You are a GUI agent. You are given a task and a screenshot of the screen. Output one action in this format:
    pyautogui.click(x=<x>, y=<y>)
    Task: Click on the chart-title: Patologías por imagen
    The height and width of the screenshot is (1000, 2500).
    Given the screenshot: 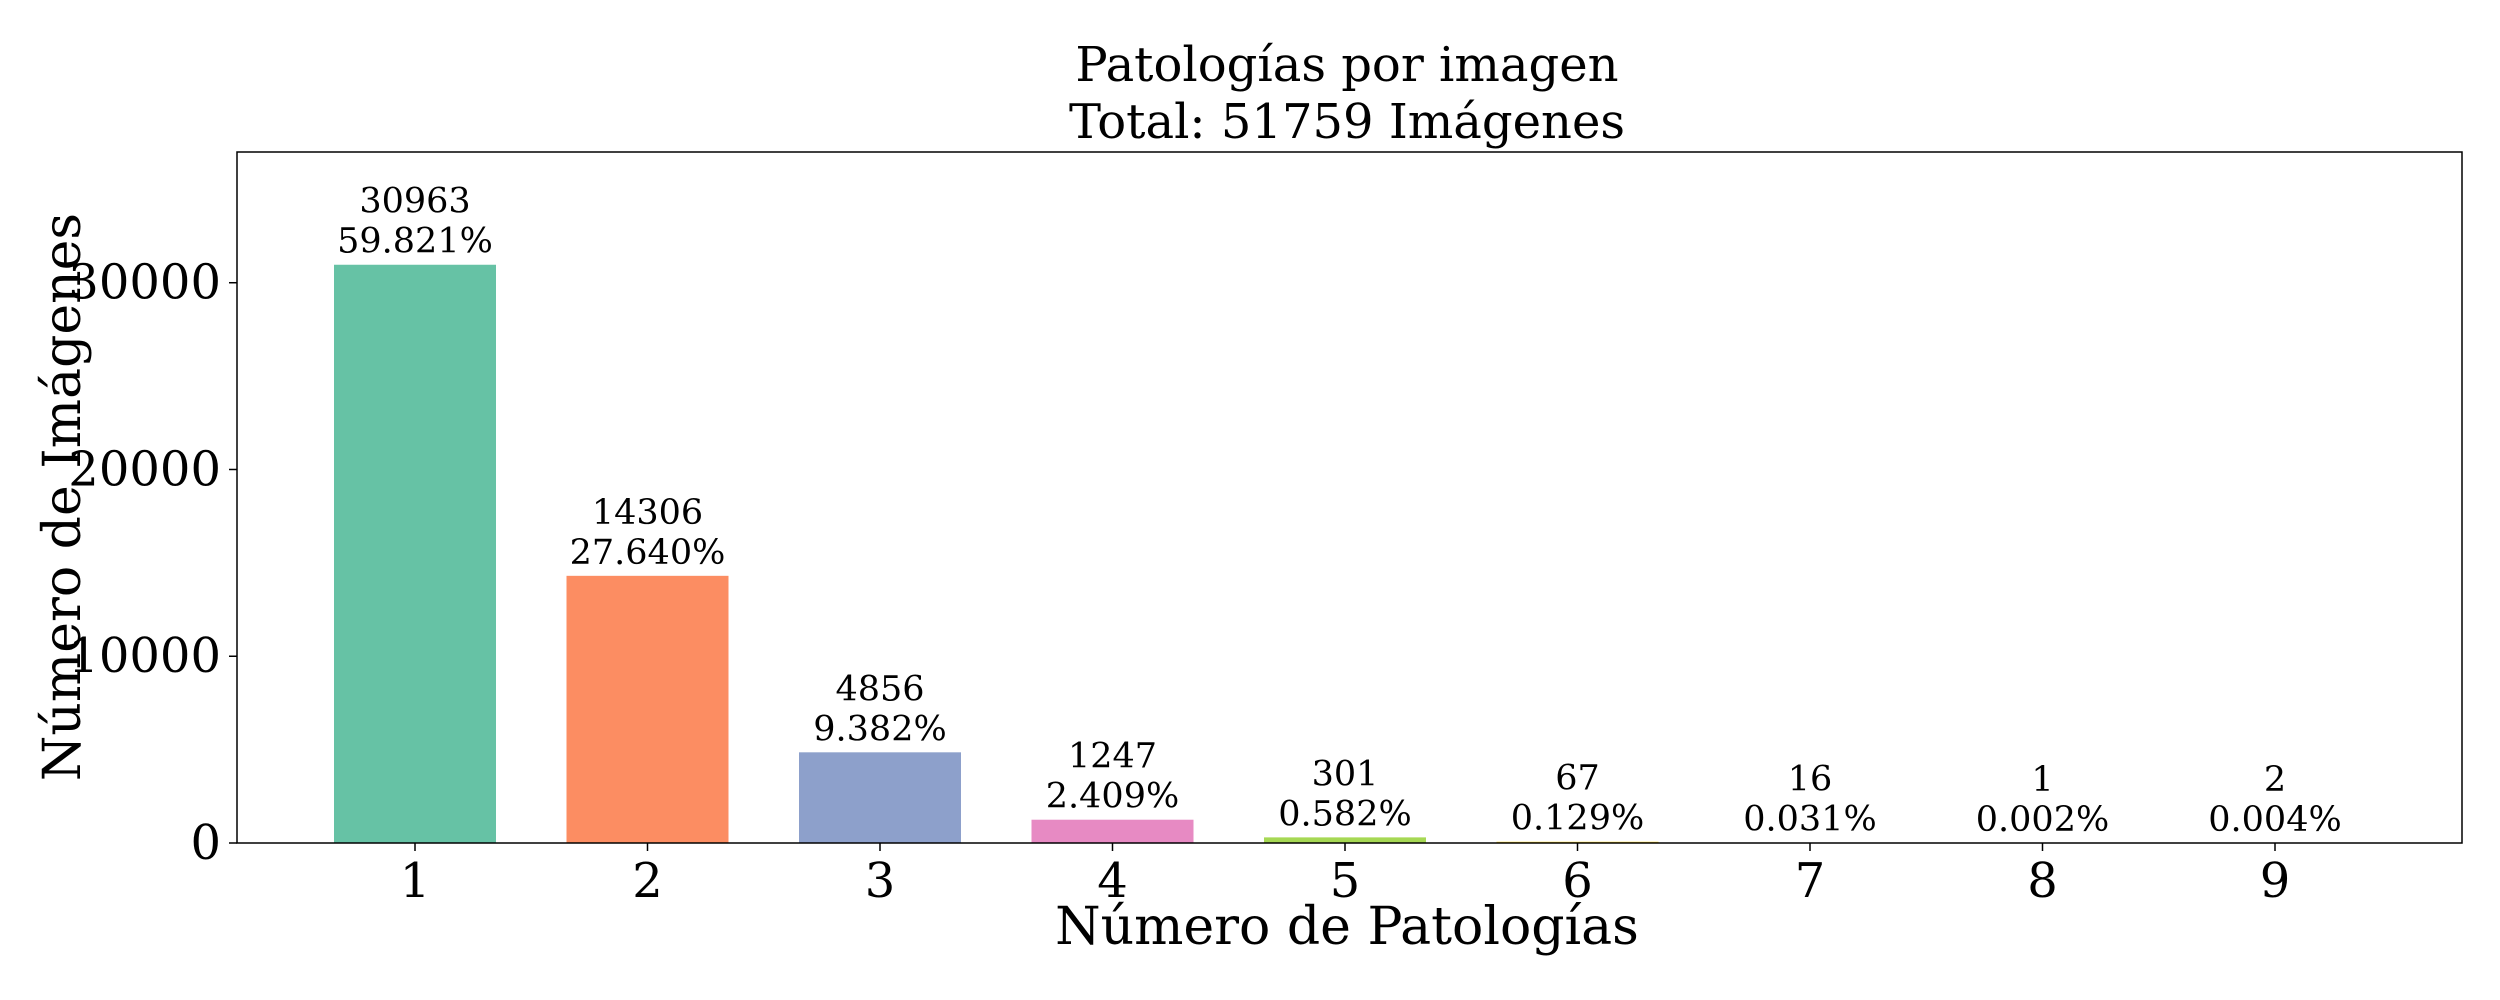 What is the action you would take?
    pyautogui.click(x=1346, y=65)
    